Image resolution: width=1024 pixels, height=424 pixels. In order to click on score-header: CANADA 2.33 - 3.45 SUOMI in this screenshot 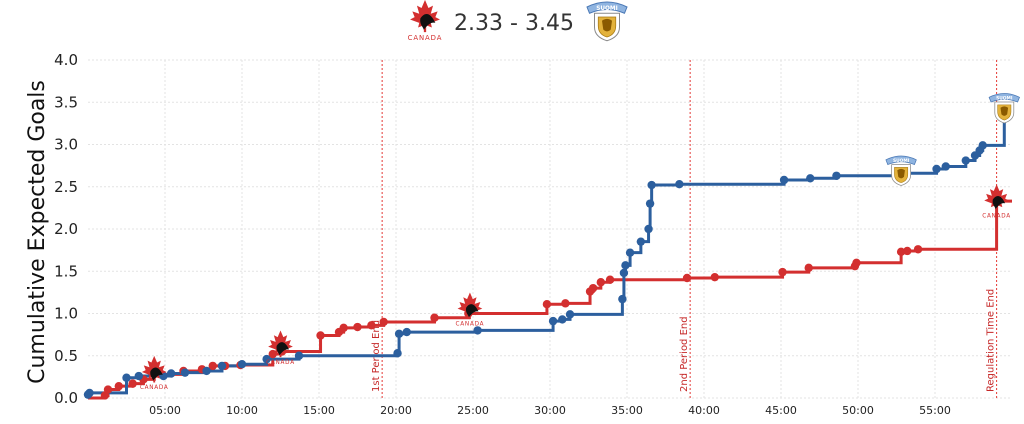, I will do `click(518, 21)`.